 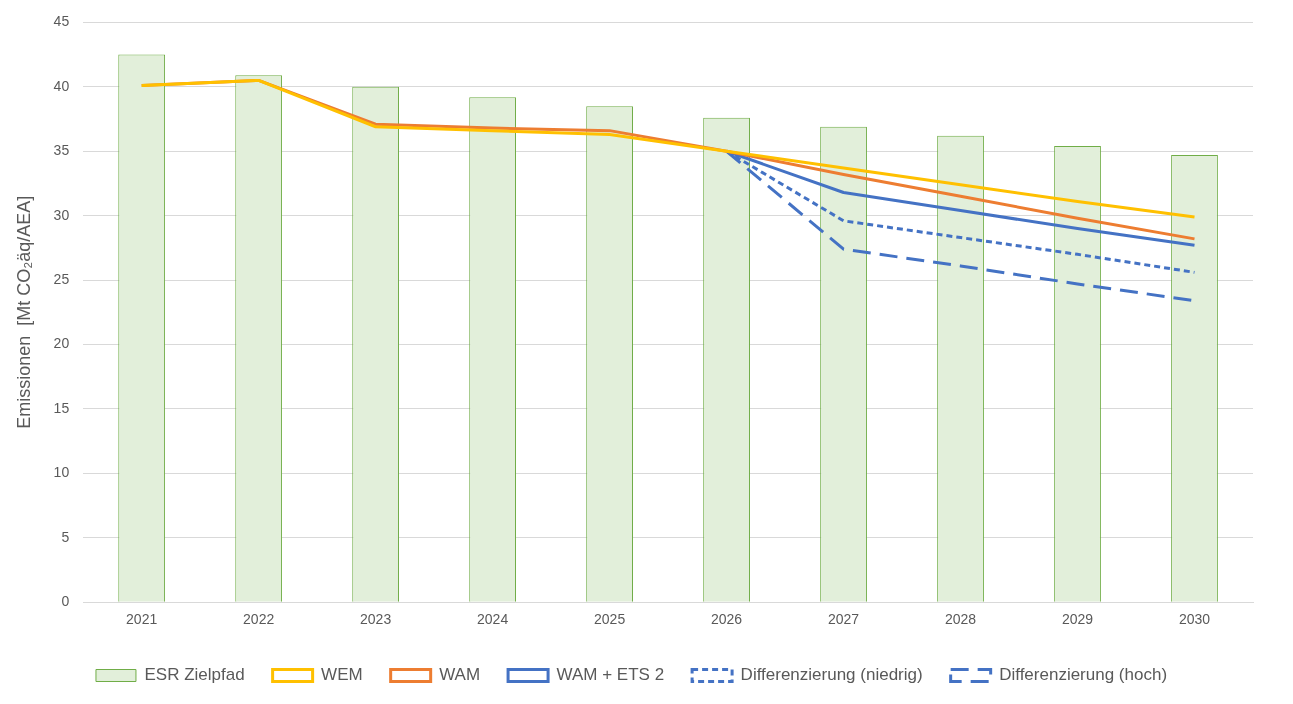 What do you see at coordinates (460, 675) in the screenshot?
I see `legend-label: WAM` at bounding box center [460, 675].